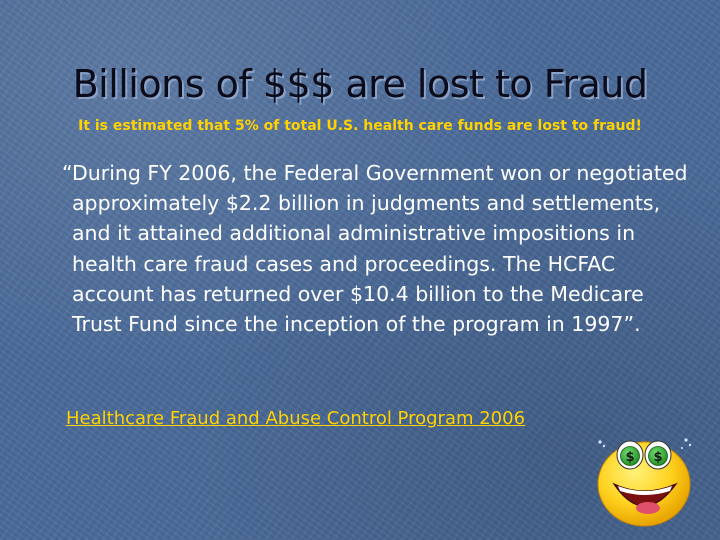  I want to click on money-eyes-smiley-icon: $ $, so click(644, 482).